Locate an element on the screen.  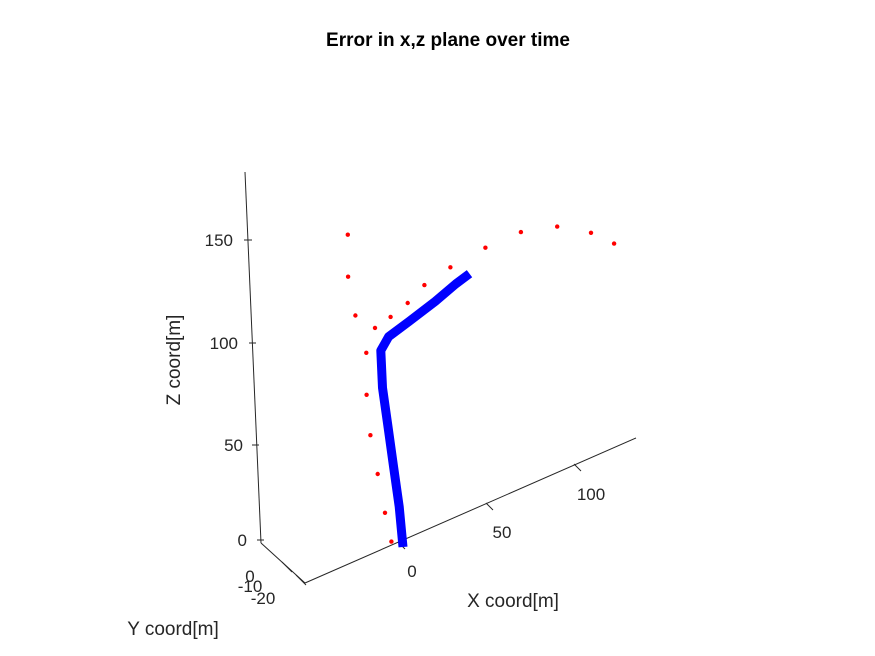
x-tick-label: 50 is located at coordinates (502, 532).